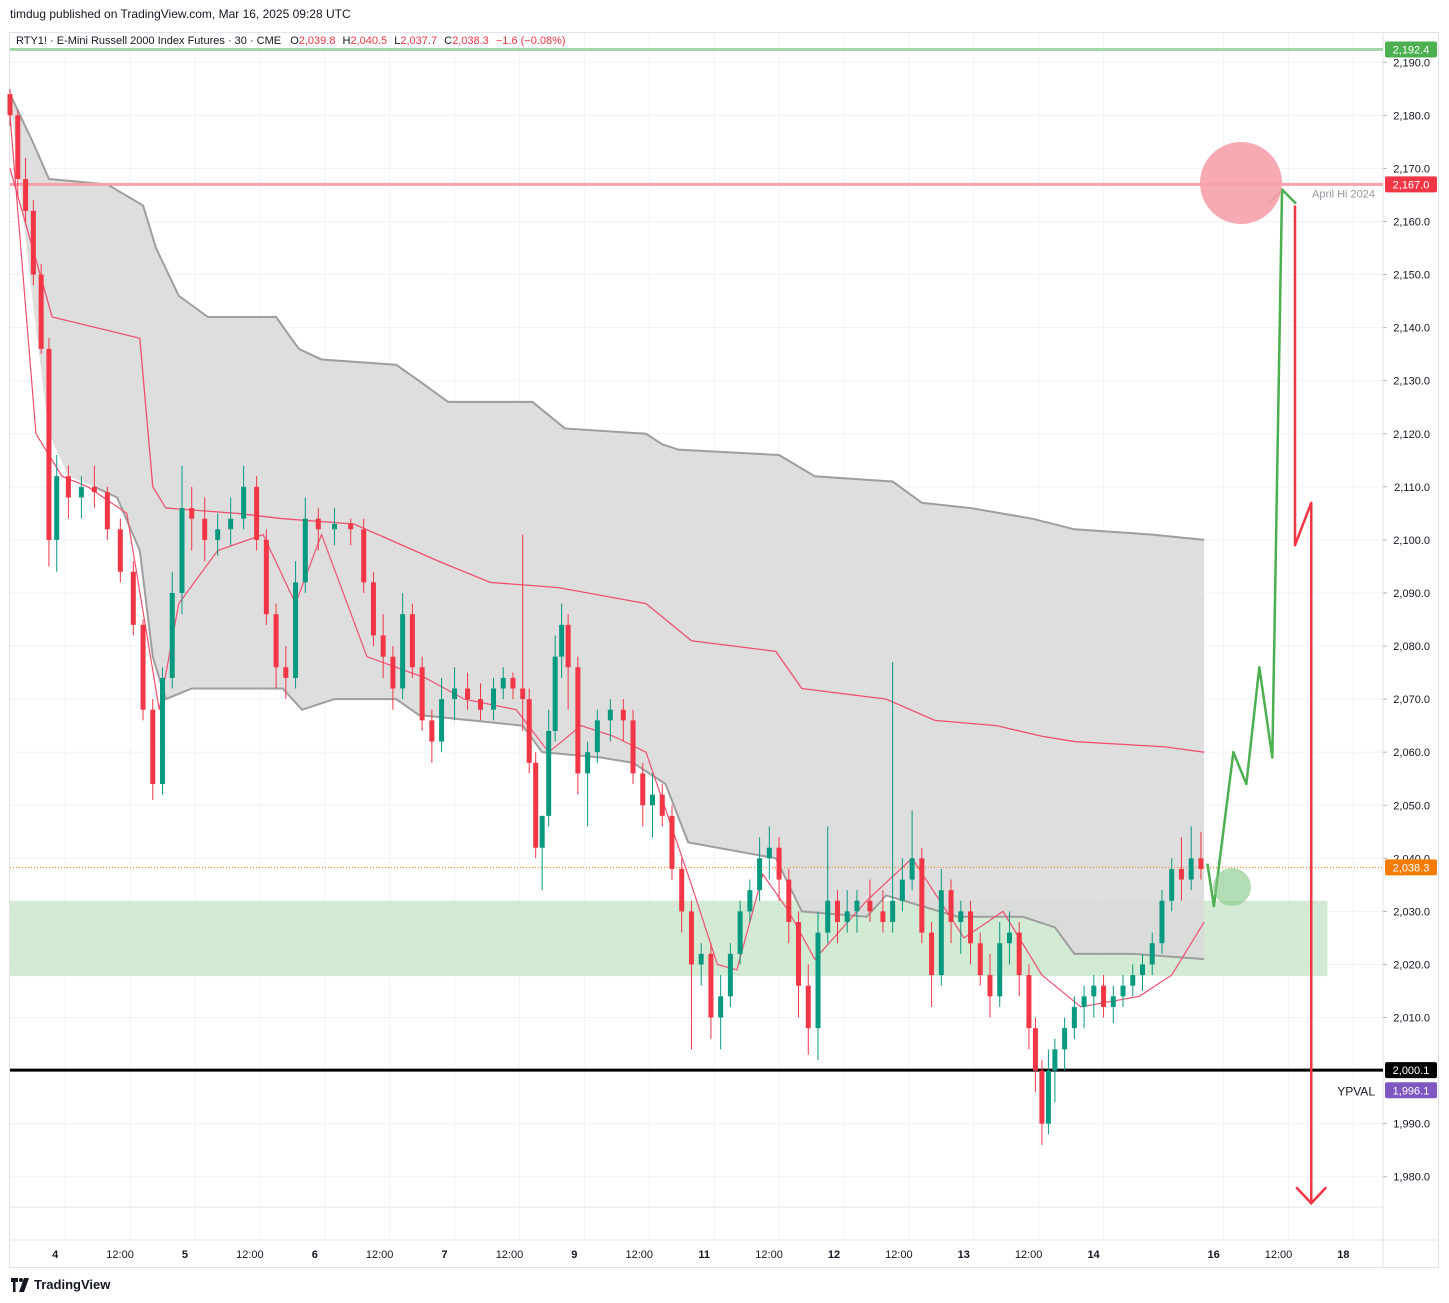 Image resolution: width=1449 pixels, height=1303 pixels. Describe the element at coordinates (1411, 1070) in the screenshot. I see `badge-2000: 2,000.1` at that location.